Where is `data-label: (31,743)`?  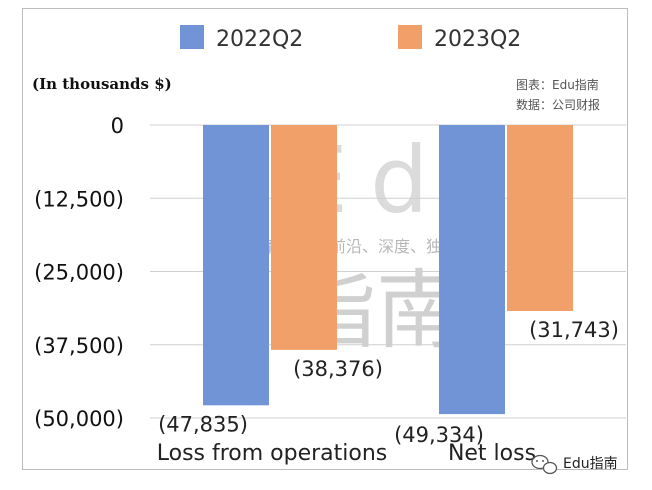
data-label: (31,743) is located at coordinates (574, 330).